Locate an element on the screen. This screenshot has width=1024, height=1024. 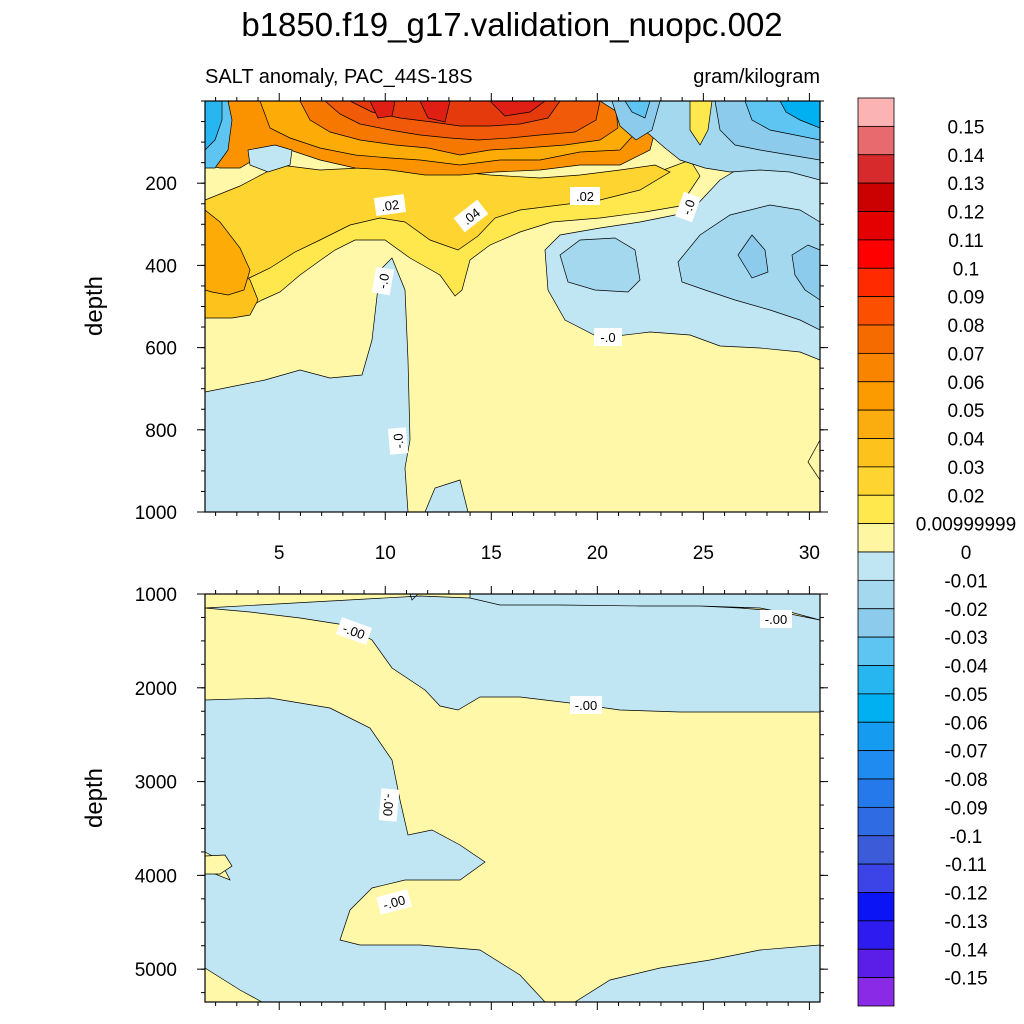
field-pos-right-edge is located at coordinates (813, 460).